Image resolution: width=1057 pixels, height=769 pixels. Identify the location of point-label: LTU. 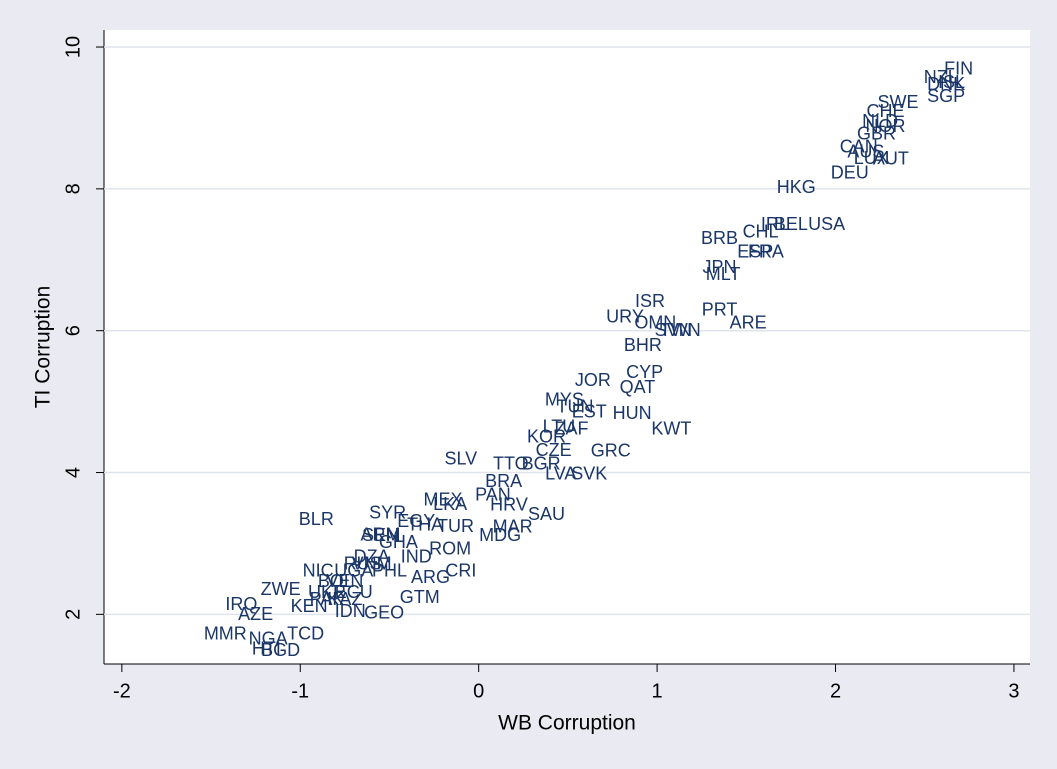
(559, 427).